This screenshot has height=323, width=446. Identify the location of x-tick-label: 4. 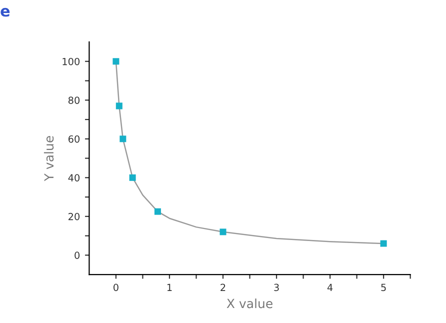
(330, 287).